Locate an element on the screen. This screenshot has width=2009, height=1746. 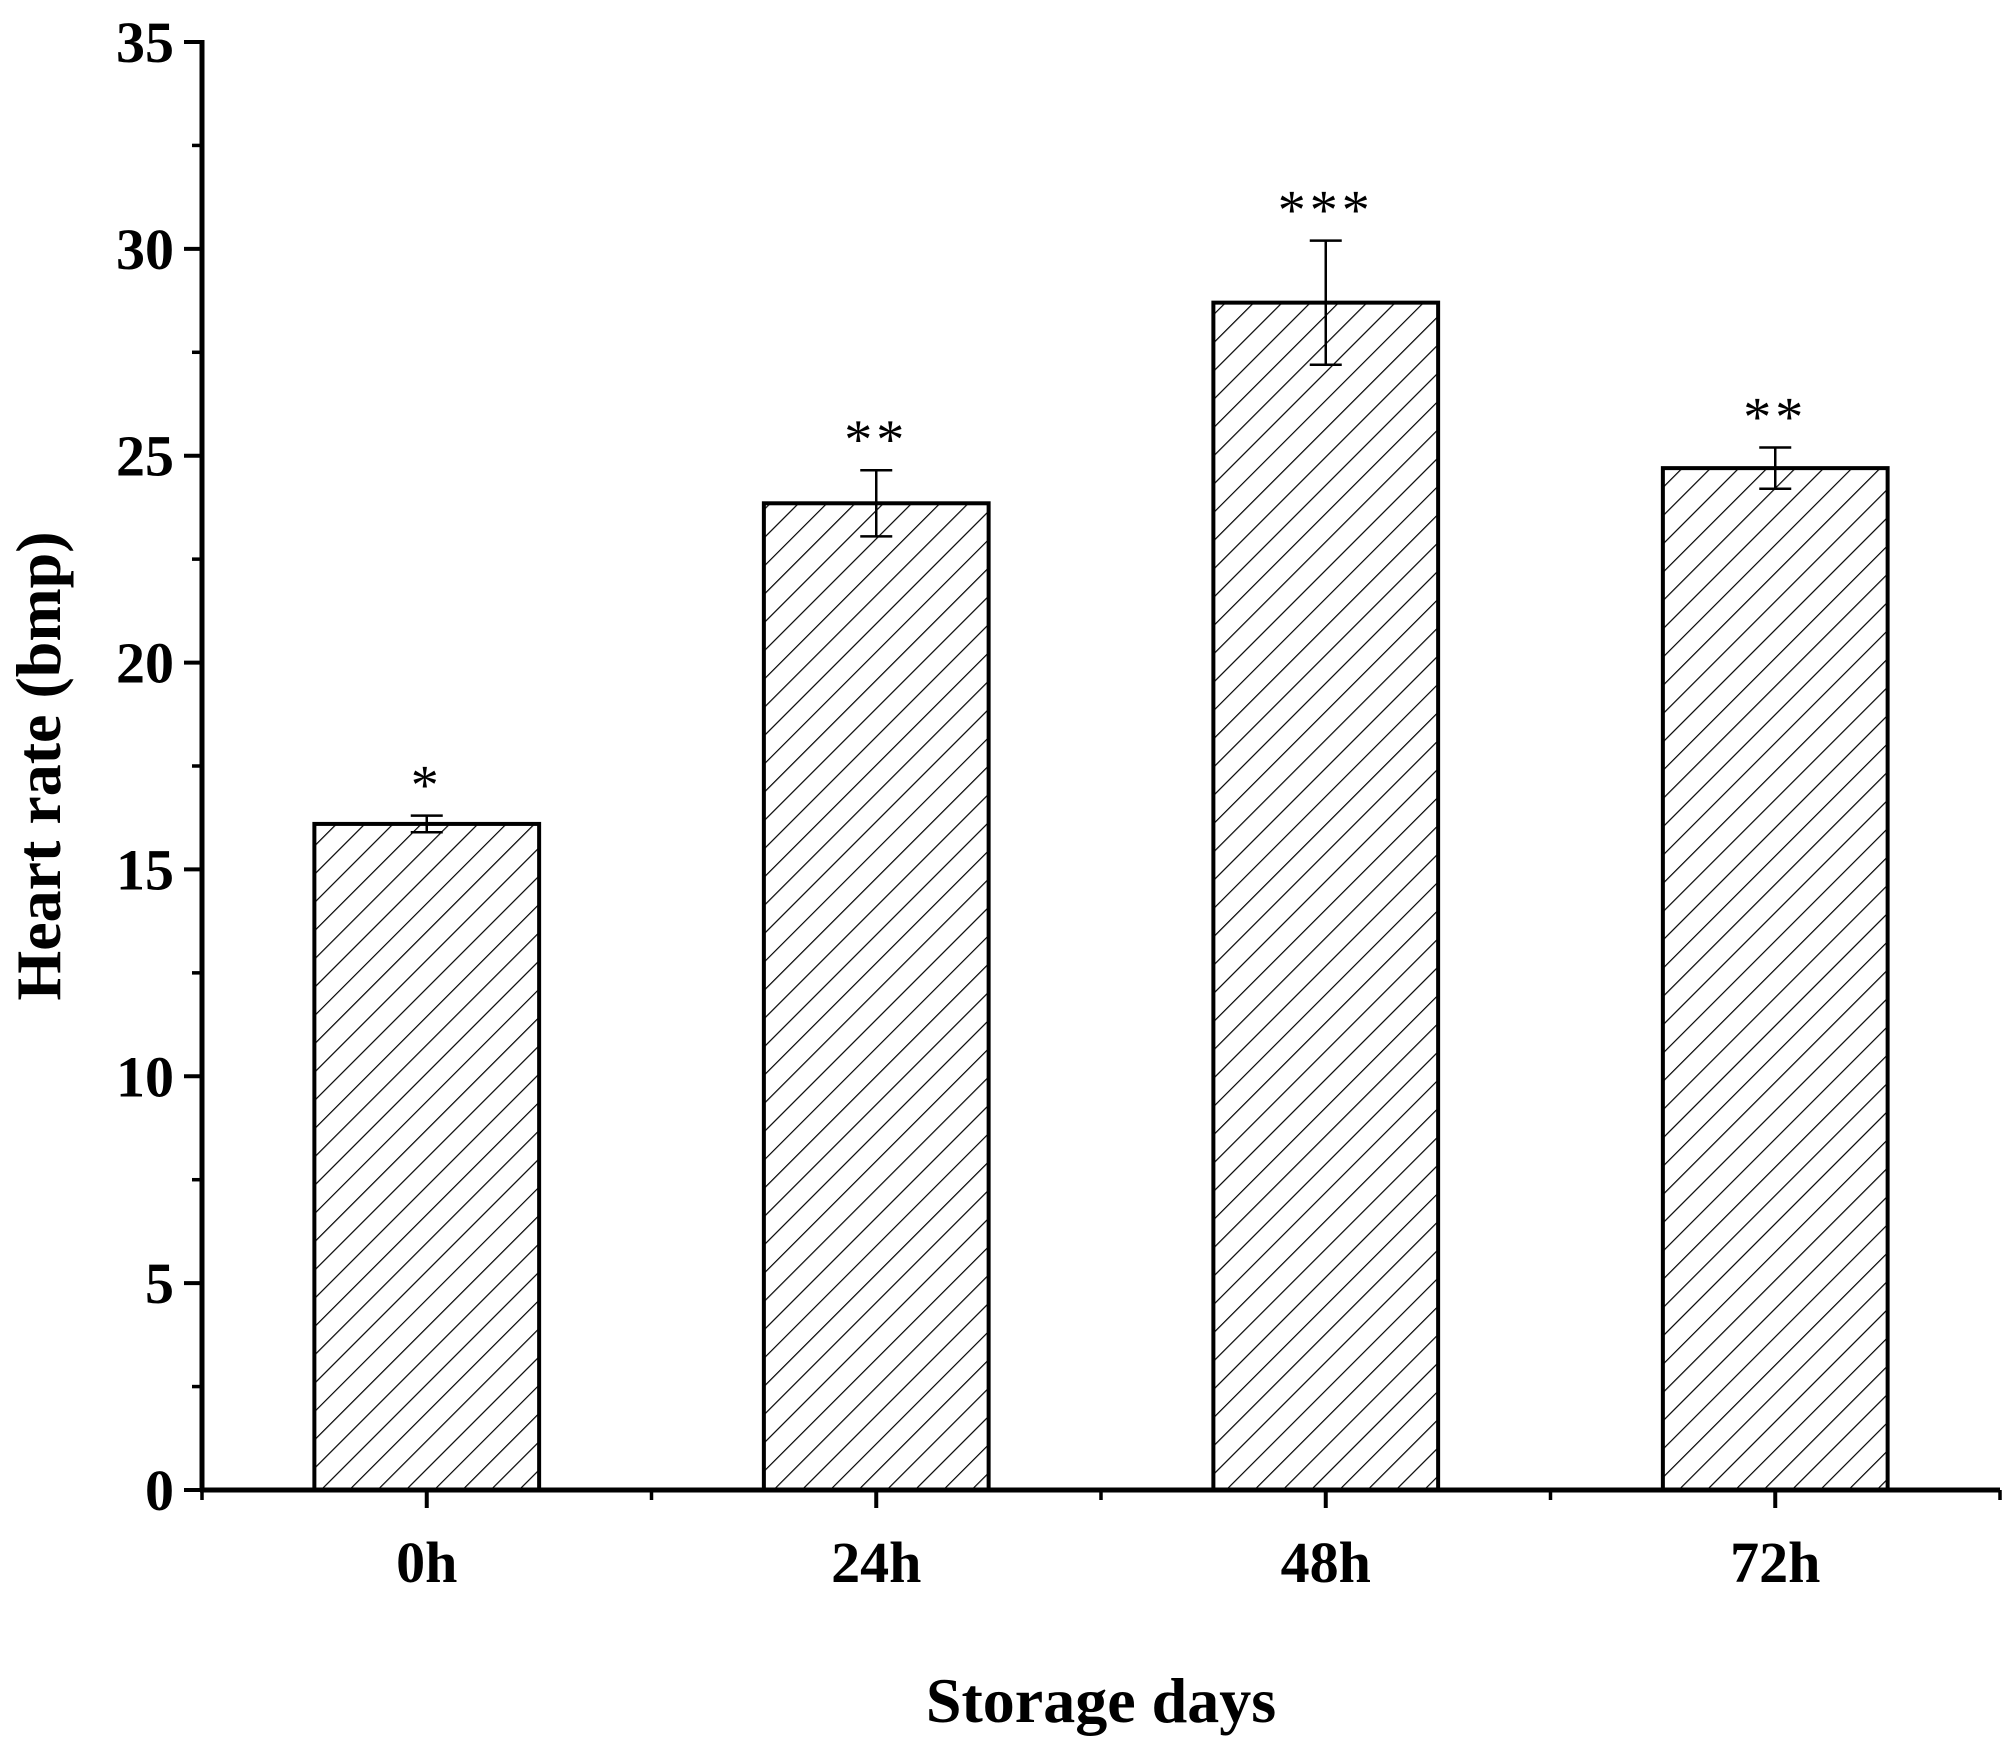
y-tick-label: 15 is located at coordinates (145, 869).